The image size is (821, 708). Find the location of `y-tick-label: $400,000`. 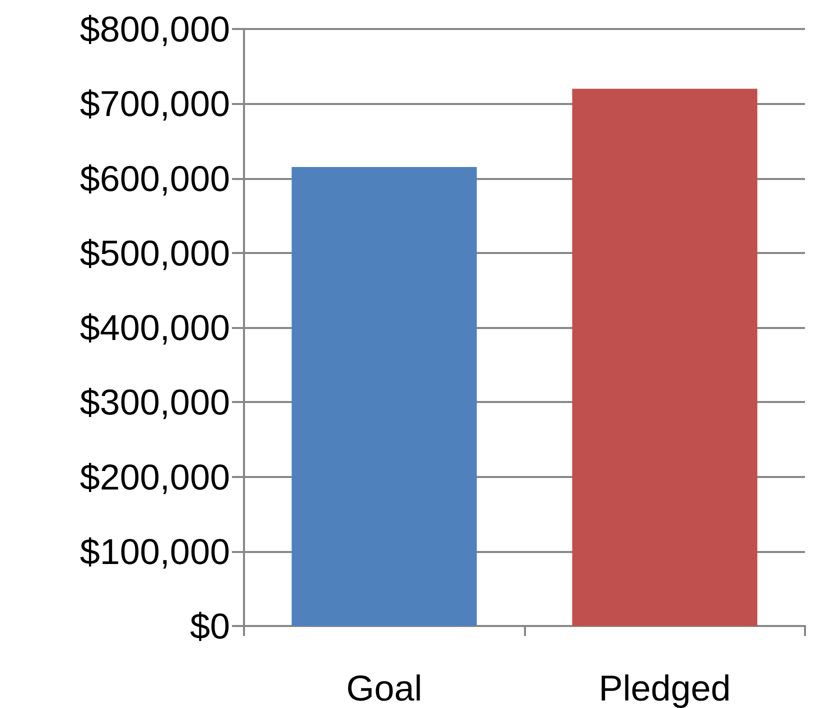

y-tick-label: $400,000 is located at coordinates (155, 327).